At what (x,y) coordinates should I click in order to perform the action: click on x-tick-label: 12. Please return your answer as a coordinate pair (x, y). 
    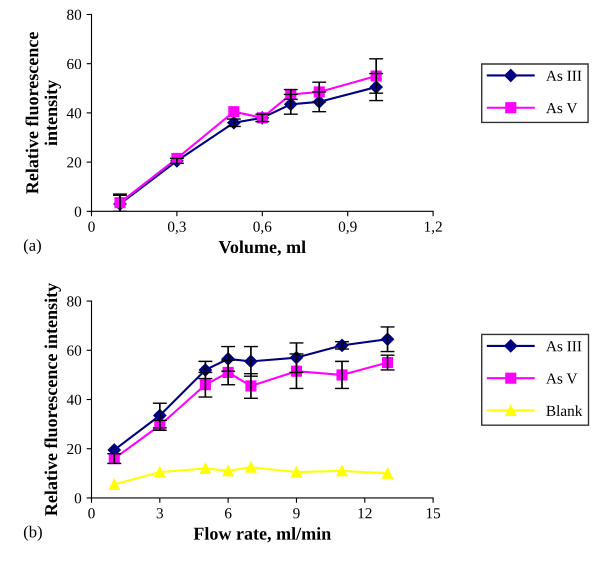
    Looking at the image, I should click on (365, 513).